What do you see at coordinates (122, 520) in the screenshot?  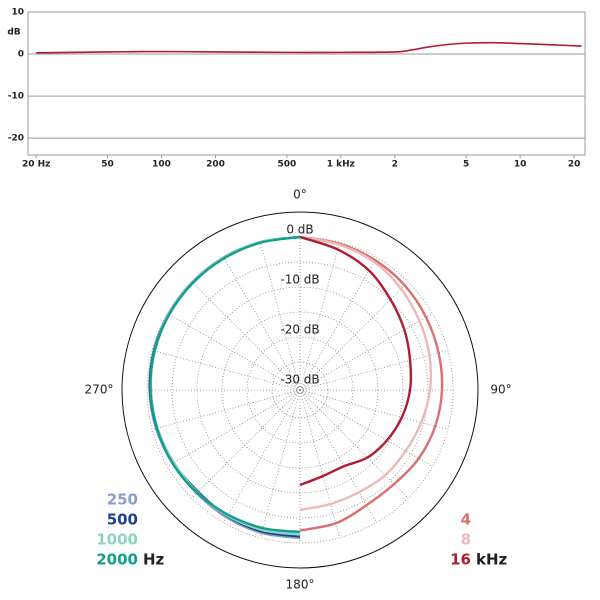 I see `legend-entry: 500` at bounding box center [122, 520].